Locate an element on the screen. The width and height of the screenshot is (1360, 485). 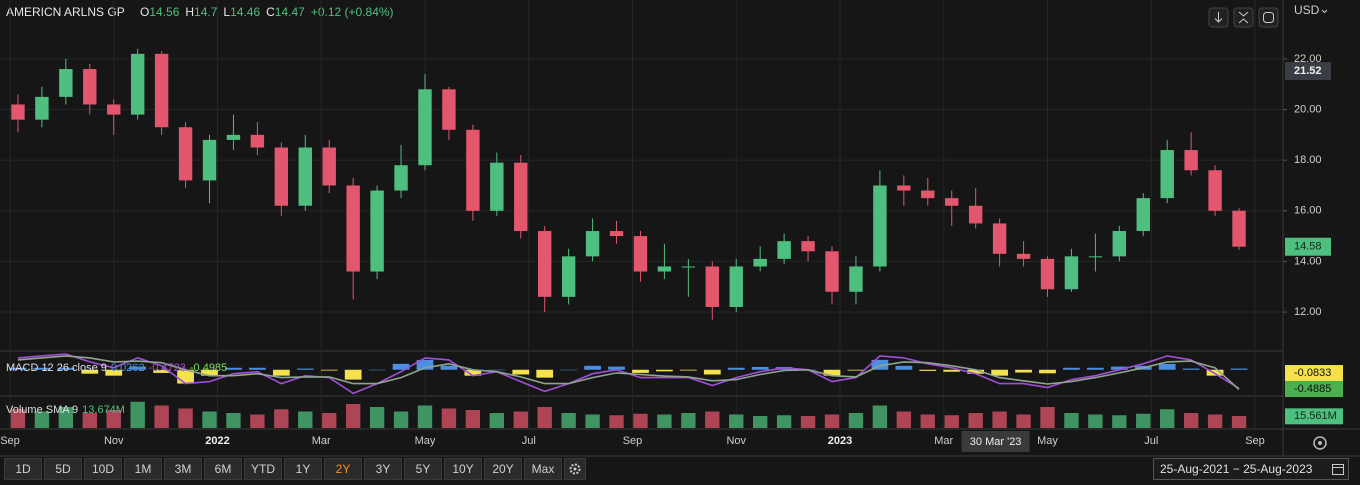
range-button: 1D is located at coordinates (23, 469).